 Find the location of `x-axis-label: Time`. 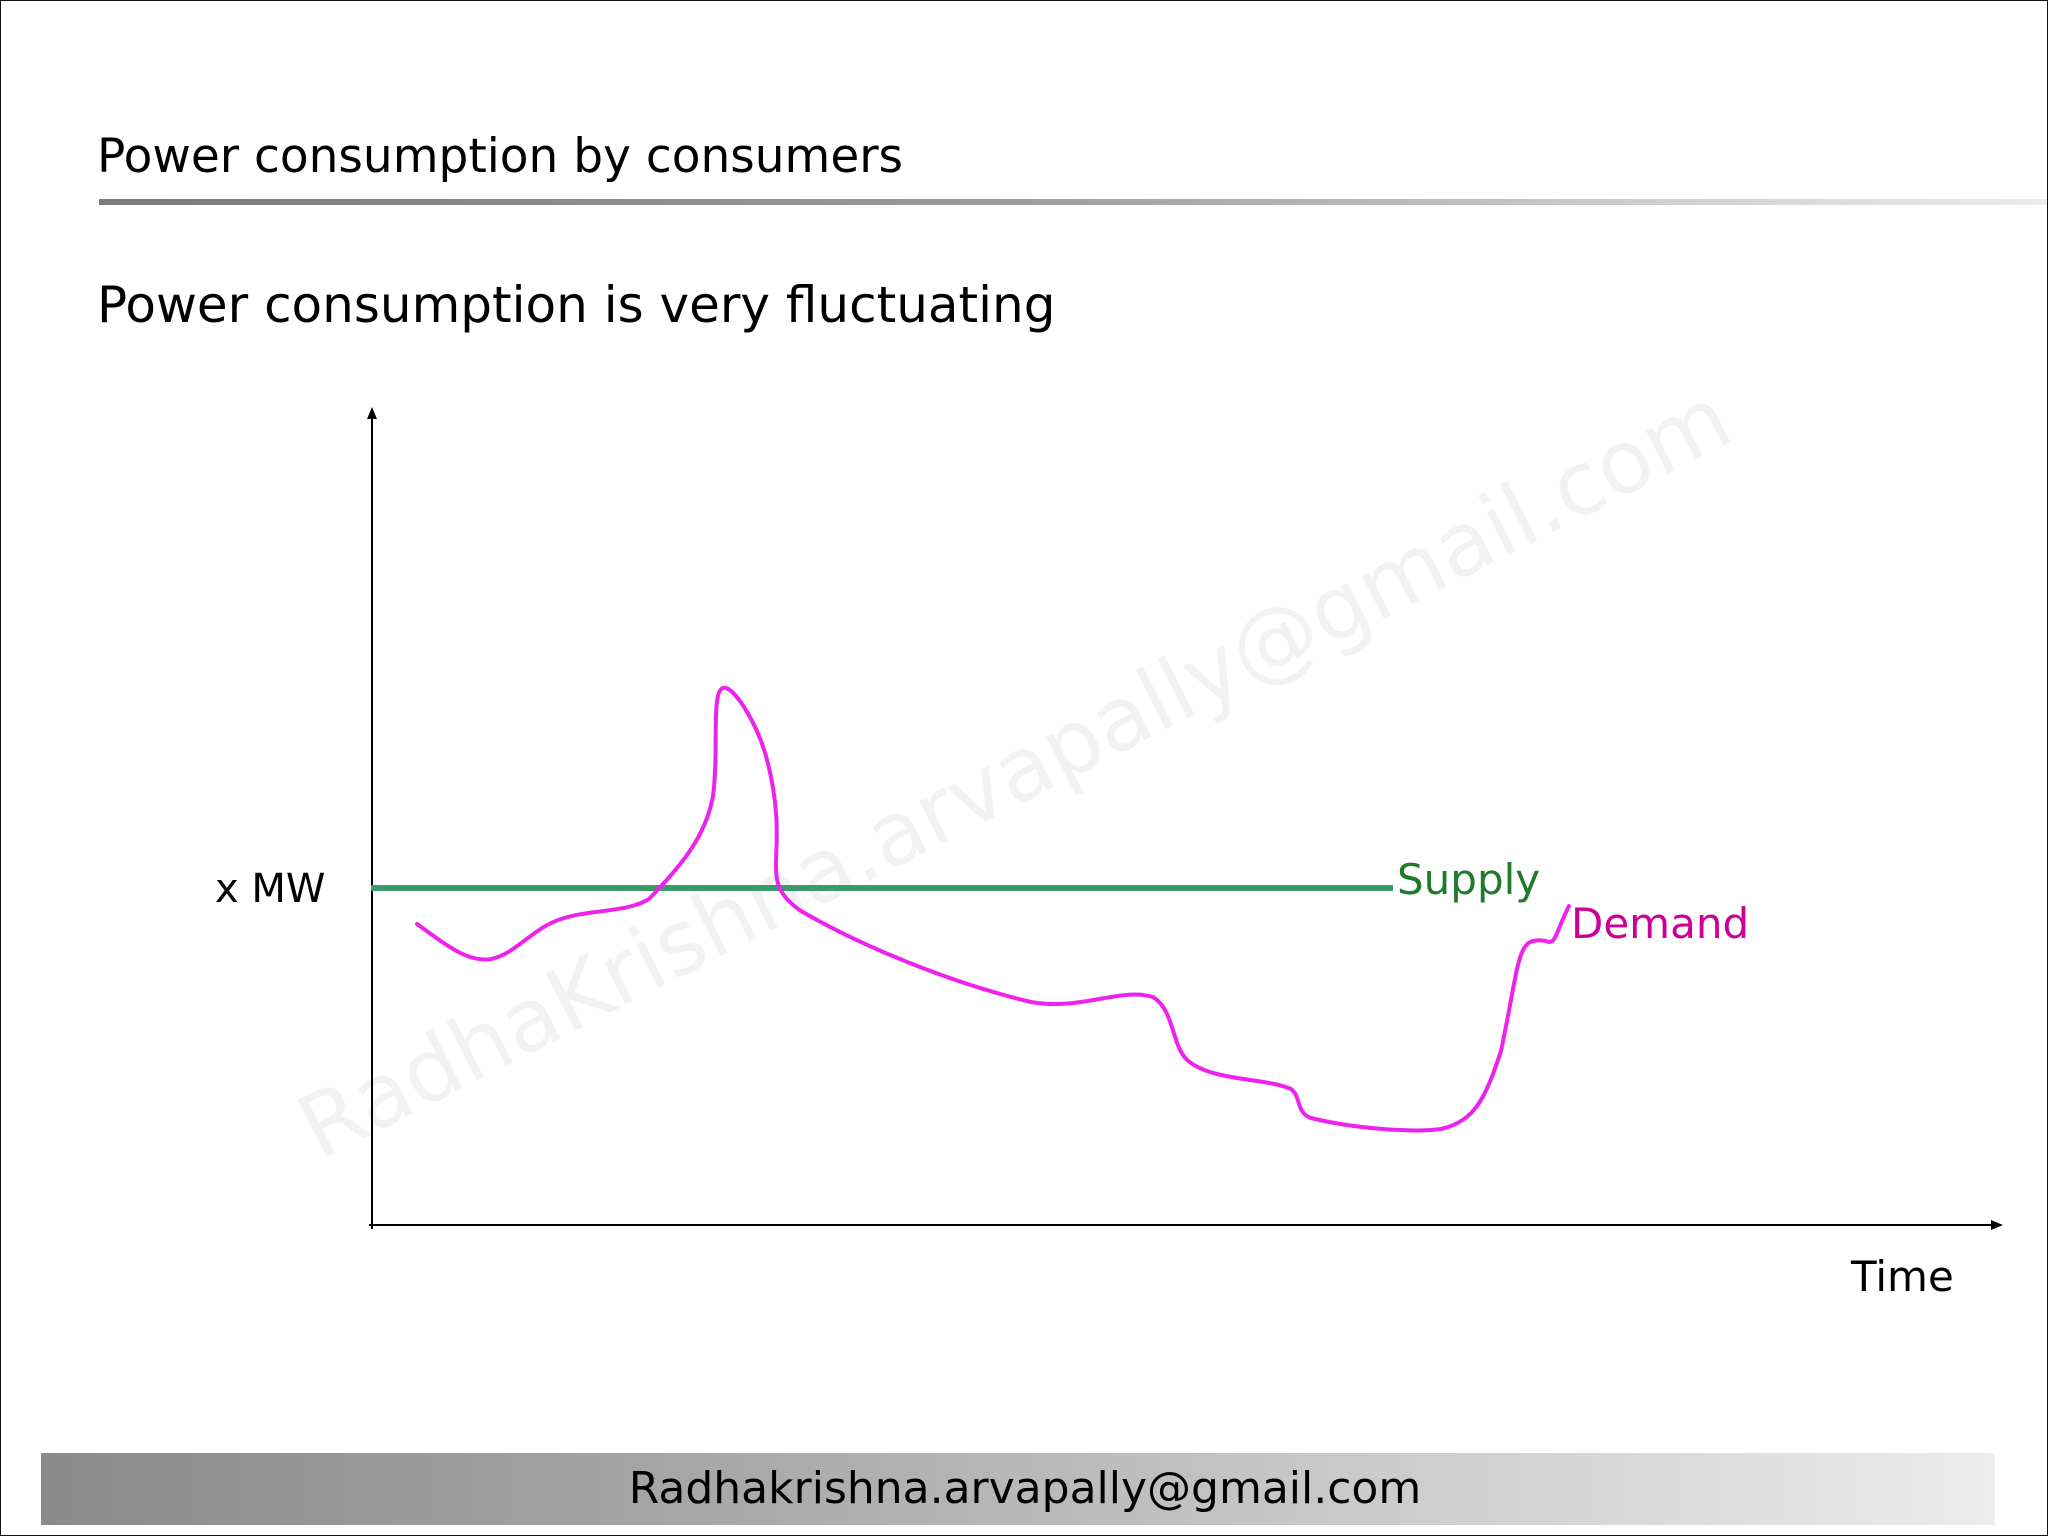

x-axis-label: Time is located at coordinates (1902, 1276).